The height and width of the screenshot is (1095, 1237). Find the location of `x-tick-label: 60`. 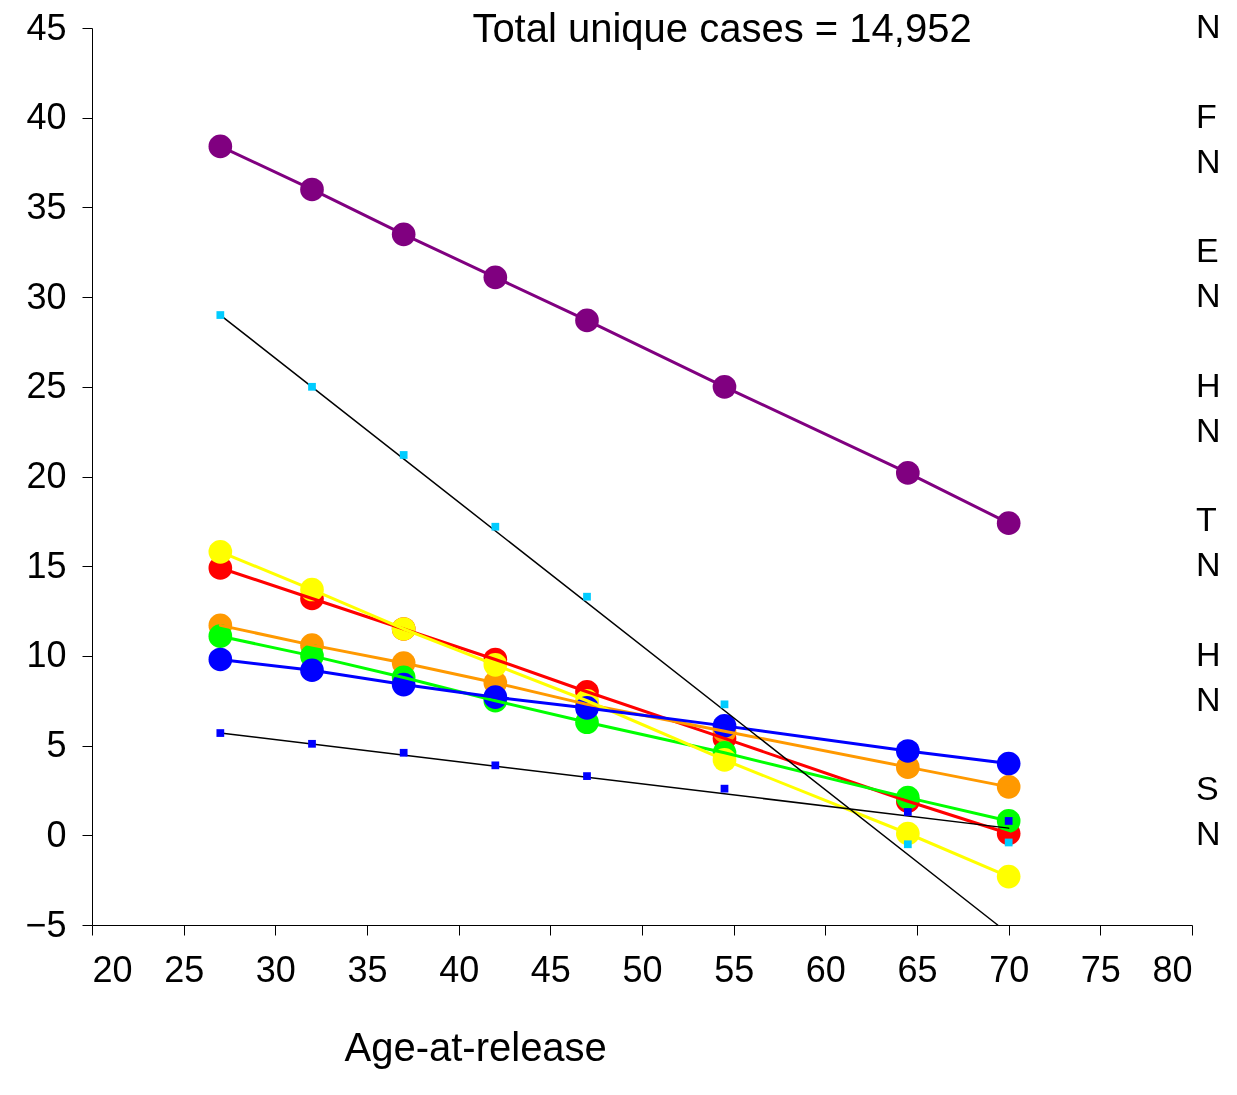

x-tick-label: 60 is located at coordinates (825, 969).